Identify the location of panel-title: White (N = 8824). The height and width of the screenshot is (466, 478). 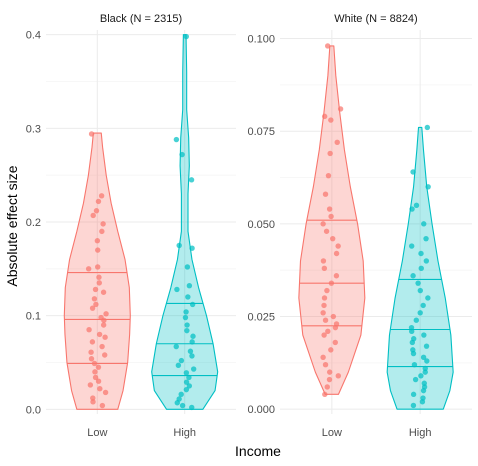
(375, 19).